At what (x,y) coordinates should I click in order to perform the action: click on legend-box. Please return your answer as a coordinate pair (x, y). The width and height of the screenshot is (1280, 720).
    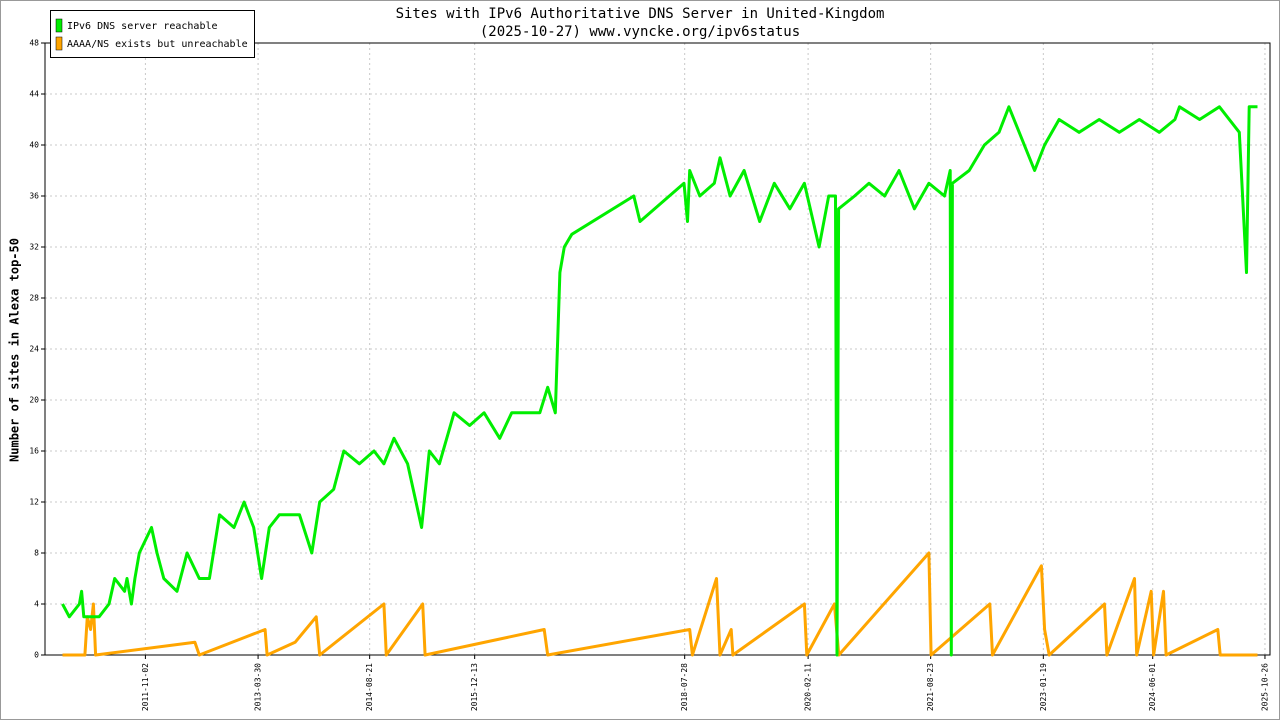
    Looking at the image, I should click on (152, 34).